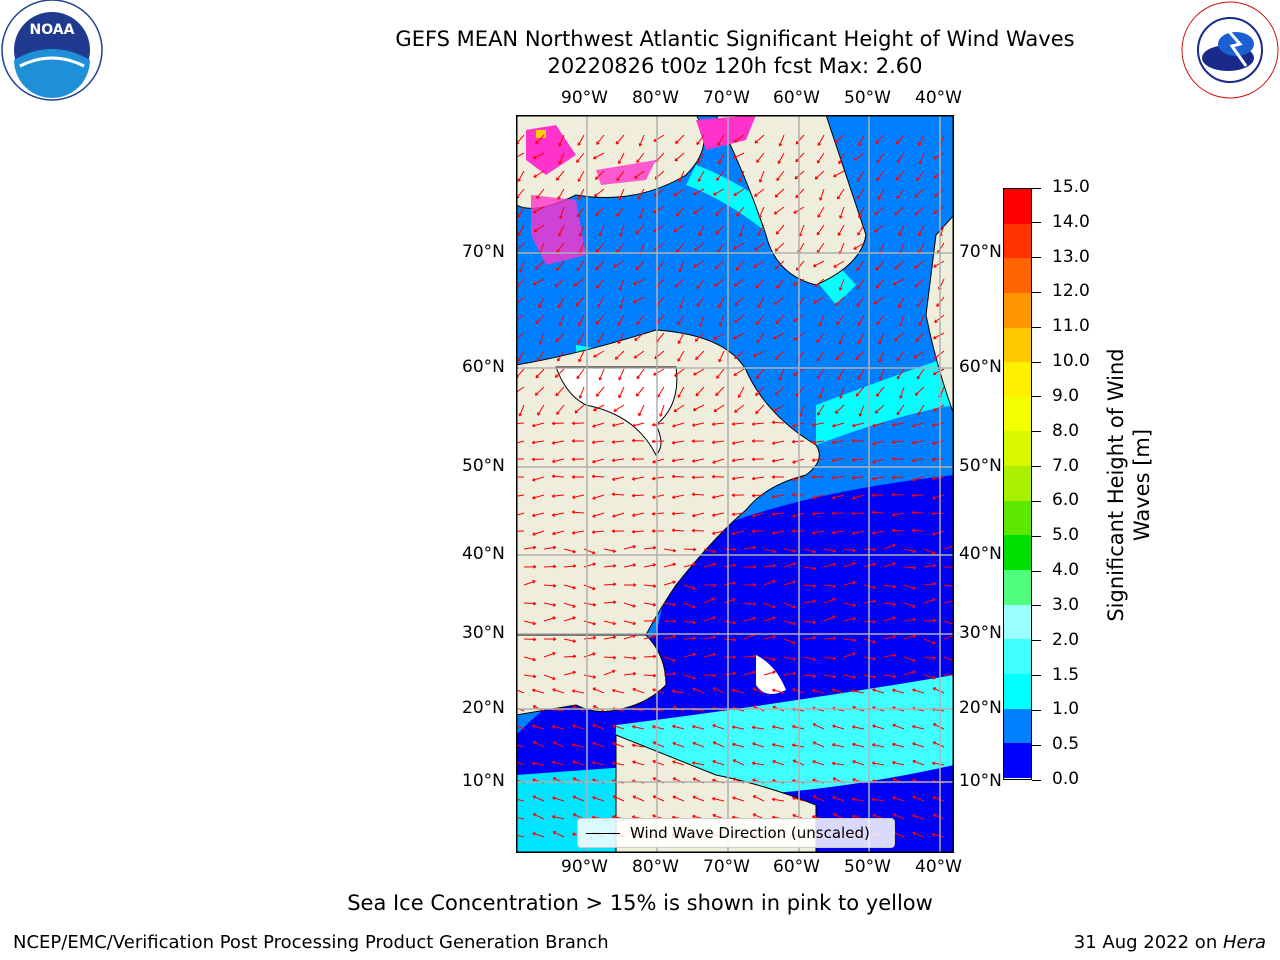  What do you see at coordinates (726, 98) in the screenshot?
I see `lon-label-top-70w: 70°W` at bounding box center [726, 98].